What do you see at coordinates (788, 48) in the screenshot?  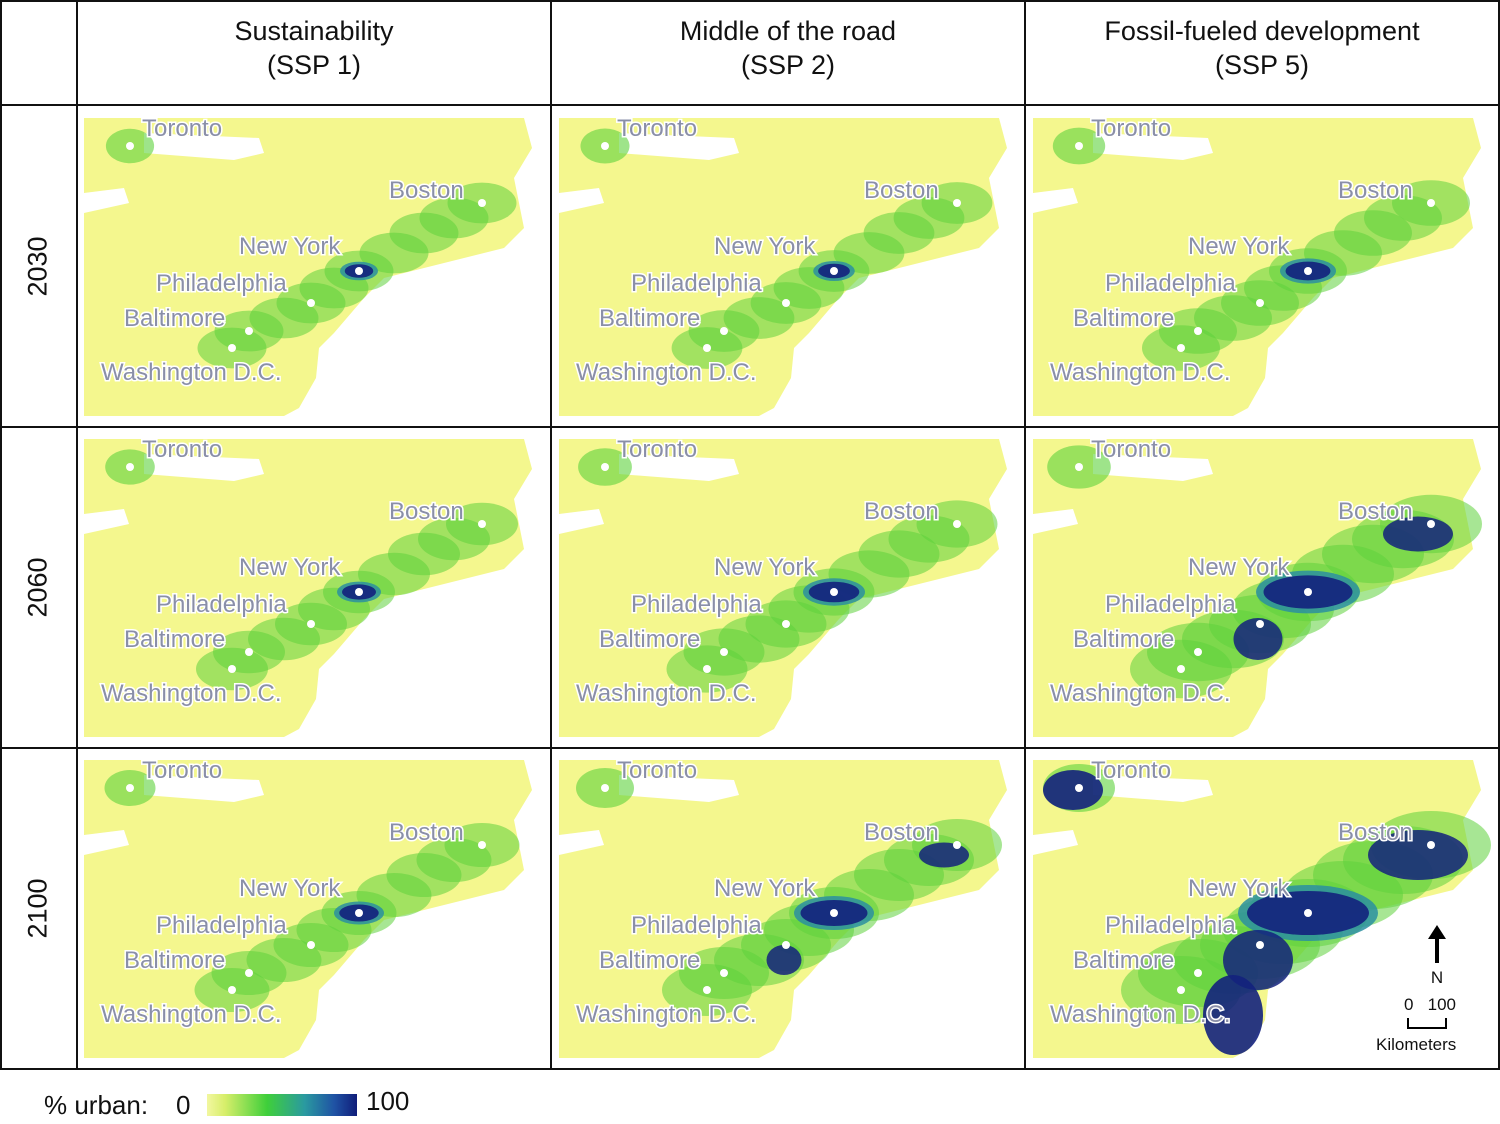 I see `column-header-ssp2: Middle of the road (SSP 2)` at bounding box center [788, 48].